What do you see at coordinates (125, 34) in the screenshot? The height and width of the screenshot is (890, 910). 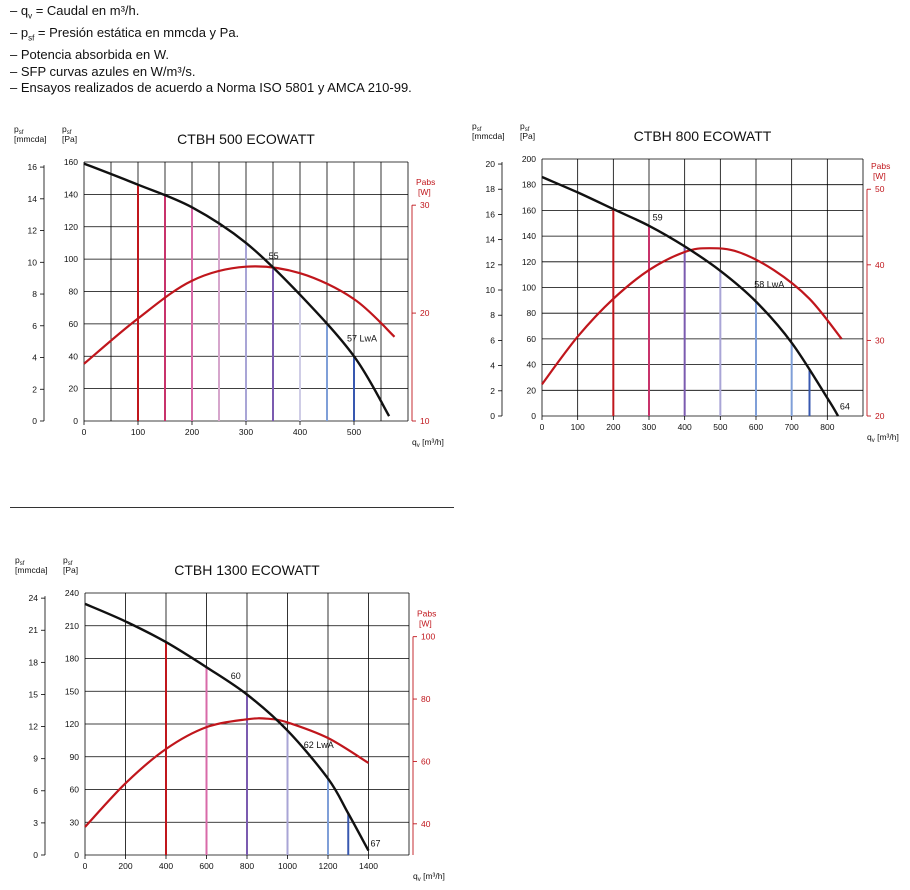 I see `legend-line-pressure: – psf = Presión estática en mmcda y Pa.` at bounding box center [125, 34].